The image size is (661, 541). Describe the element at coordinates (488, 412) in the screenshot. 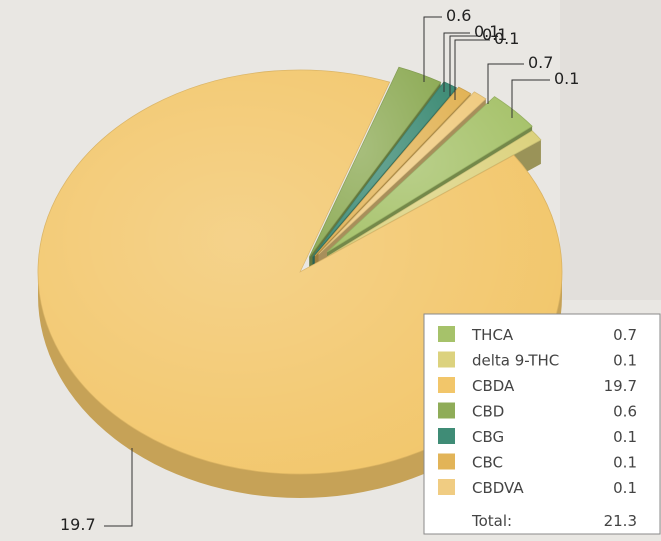

I see `legend-label-cbd: CBD` at that location.